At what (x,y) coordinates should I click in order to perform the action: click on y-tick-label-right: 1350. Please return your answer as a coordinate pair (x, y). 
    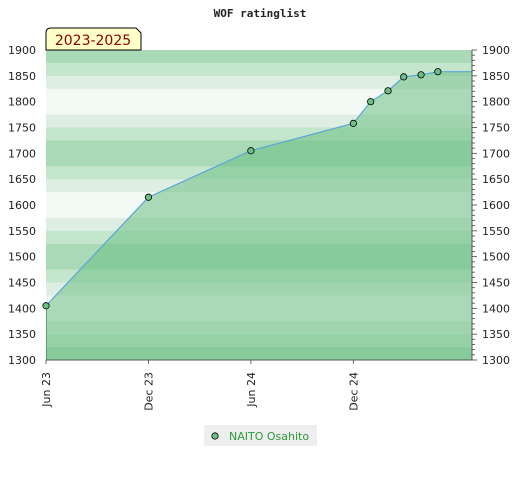
    Looking at the image, I should click on (496, 334).